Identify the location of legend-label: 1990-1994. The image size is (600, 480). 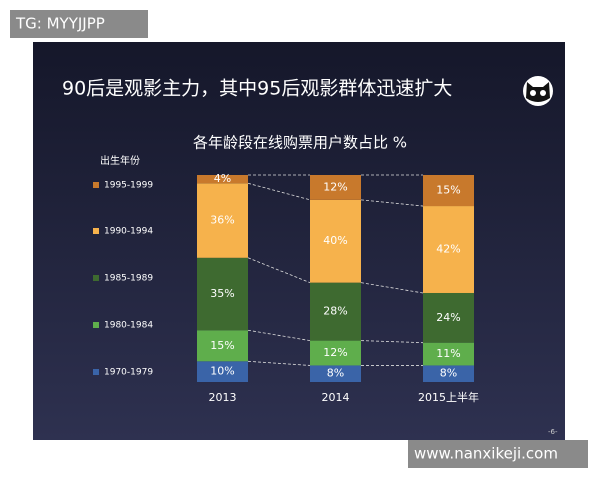
(128, 232).